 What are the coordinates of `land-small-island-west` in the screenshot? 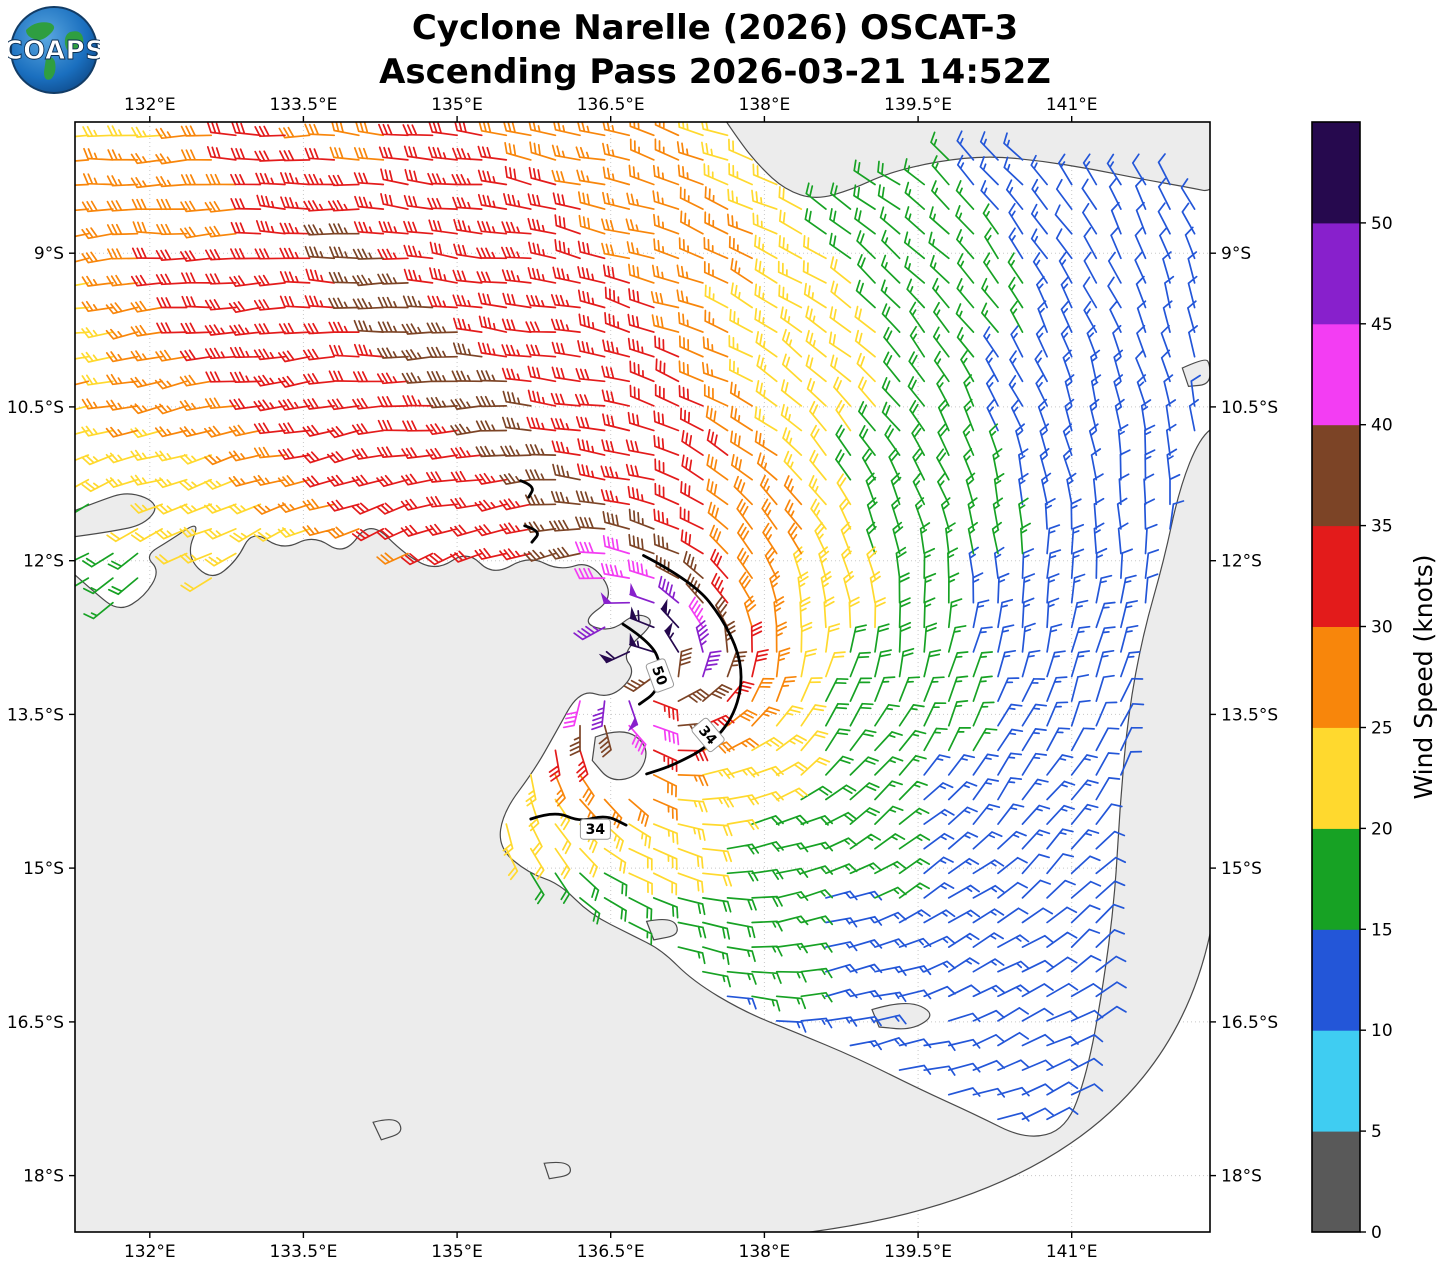 It's located at (387, 1130).